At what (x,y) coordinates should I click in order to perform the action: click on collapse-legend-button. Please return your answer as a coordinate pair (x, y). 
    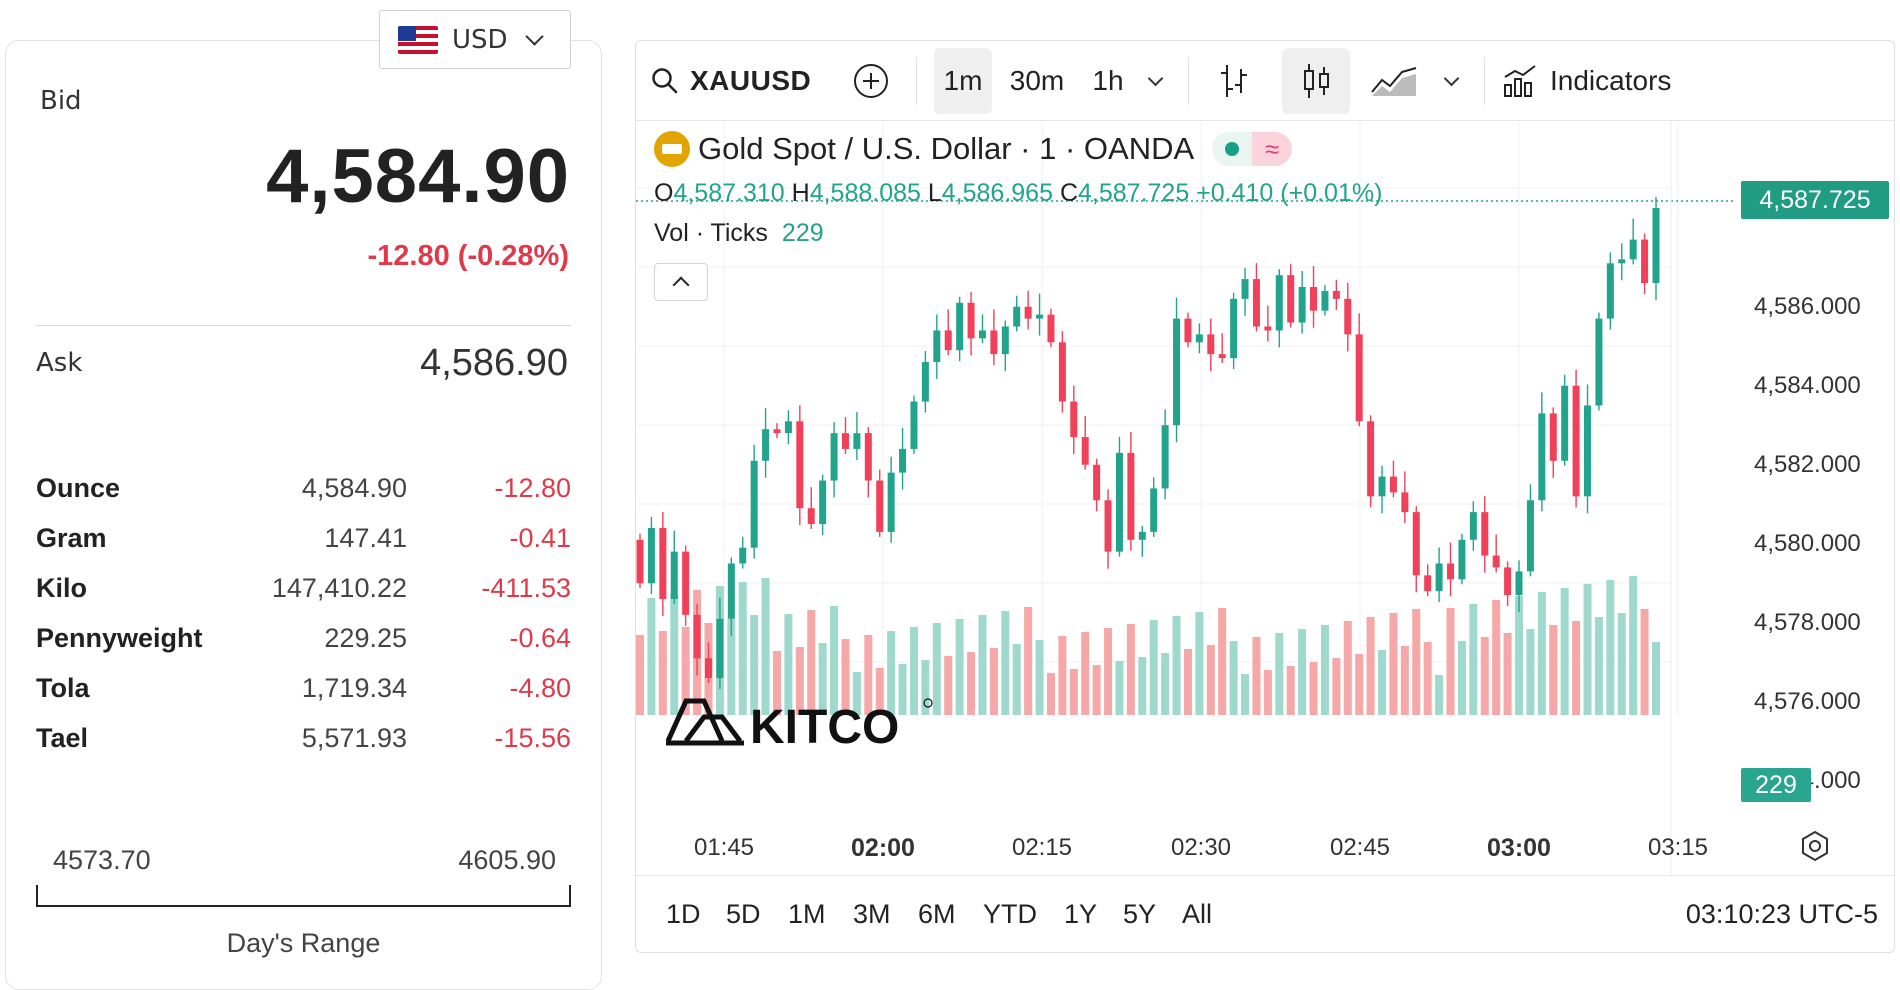
    Looking at the image, I should click on (681, 282).